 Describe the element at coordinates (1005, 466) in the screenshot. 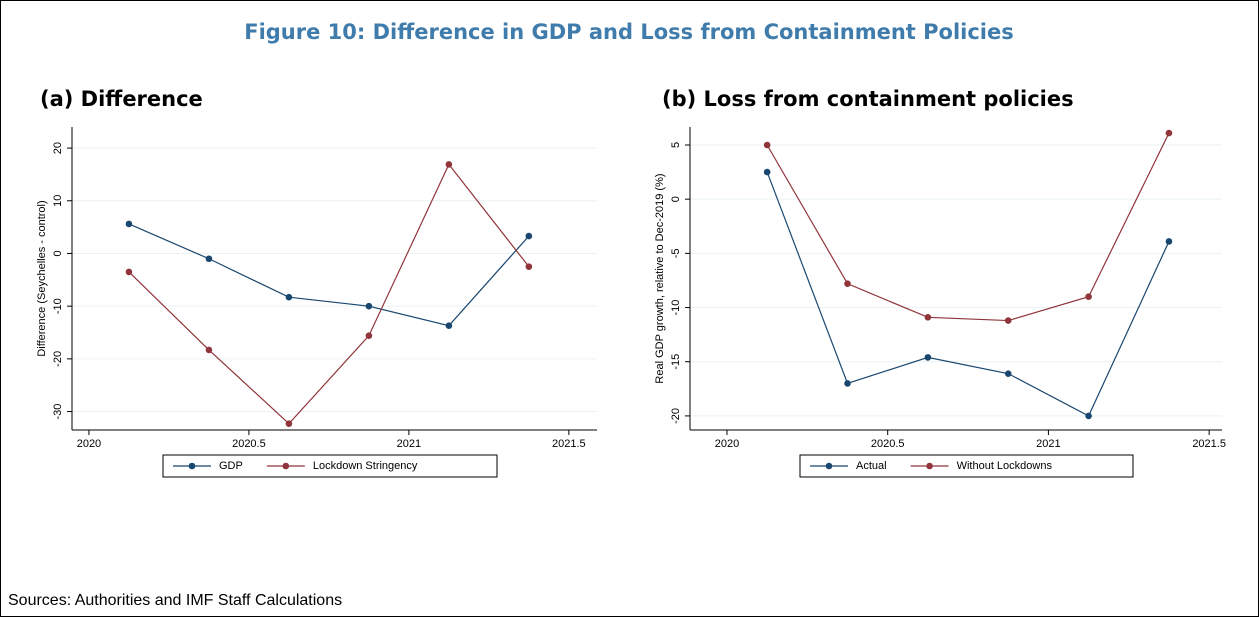

I see `legend-label: Without Lockdowns` at that location.